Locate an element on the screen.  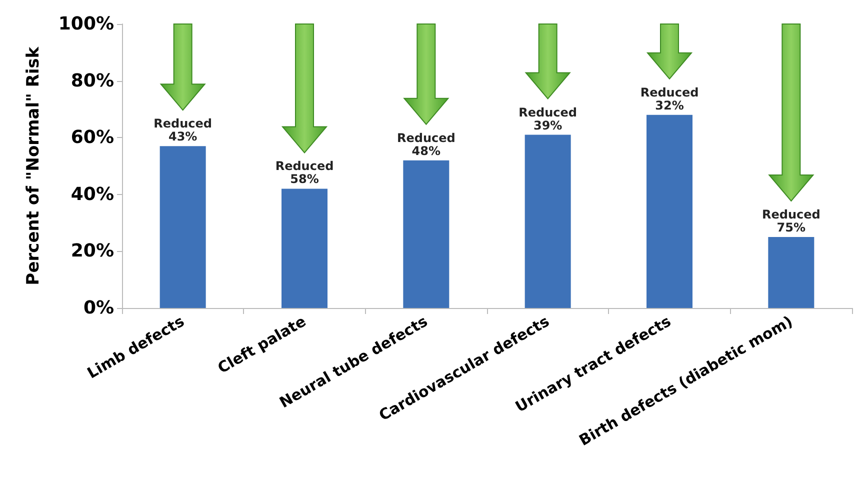
data-label: Reduced 58% is located at coordinates (304, 172).